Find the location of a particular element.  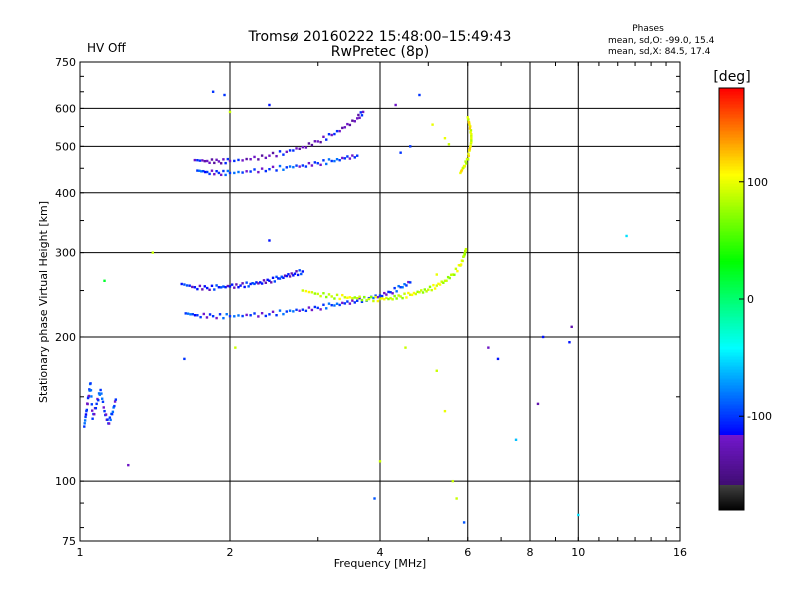

x-tick-label: 10 is located at coordinates (578, 552).